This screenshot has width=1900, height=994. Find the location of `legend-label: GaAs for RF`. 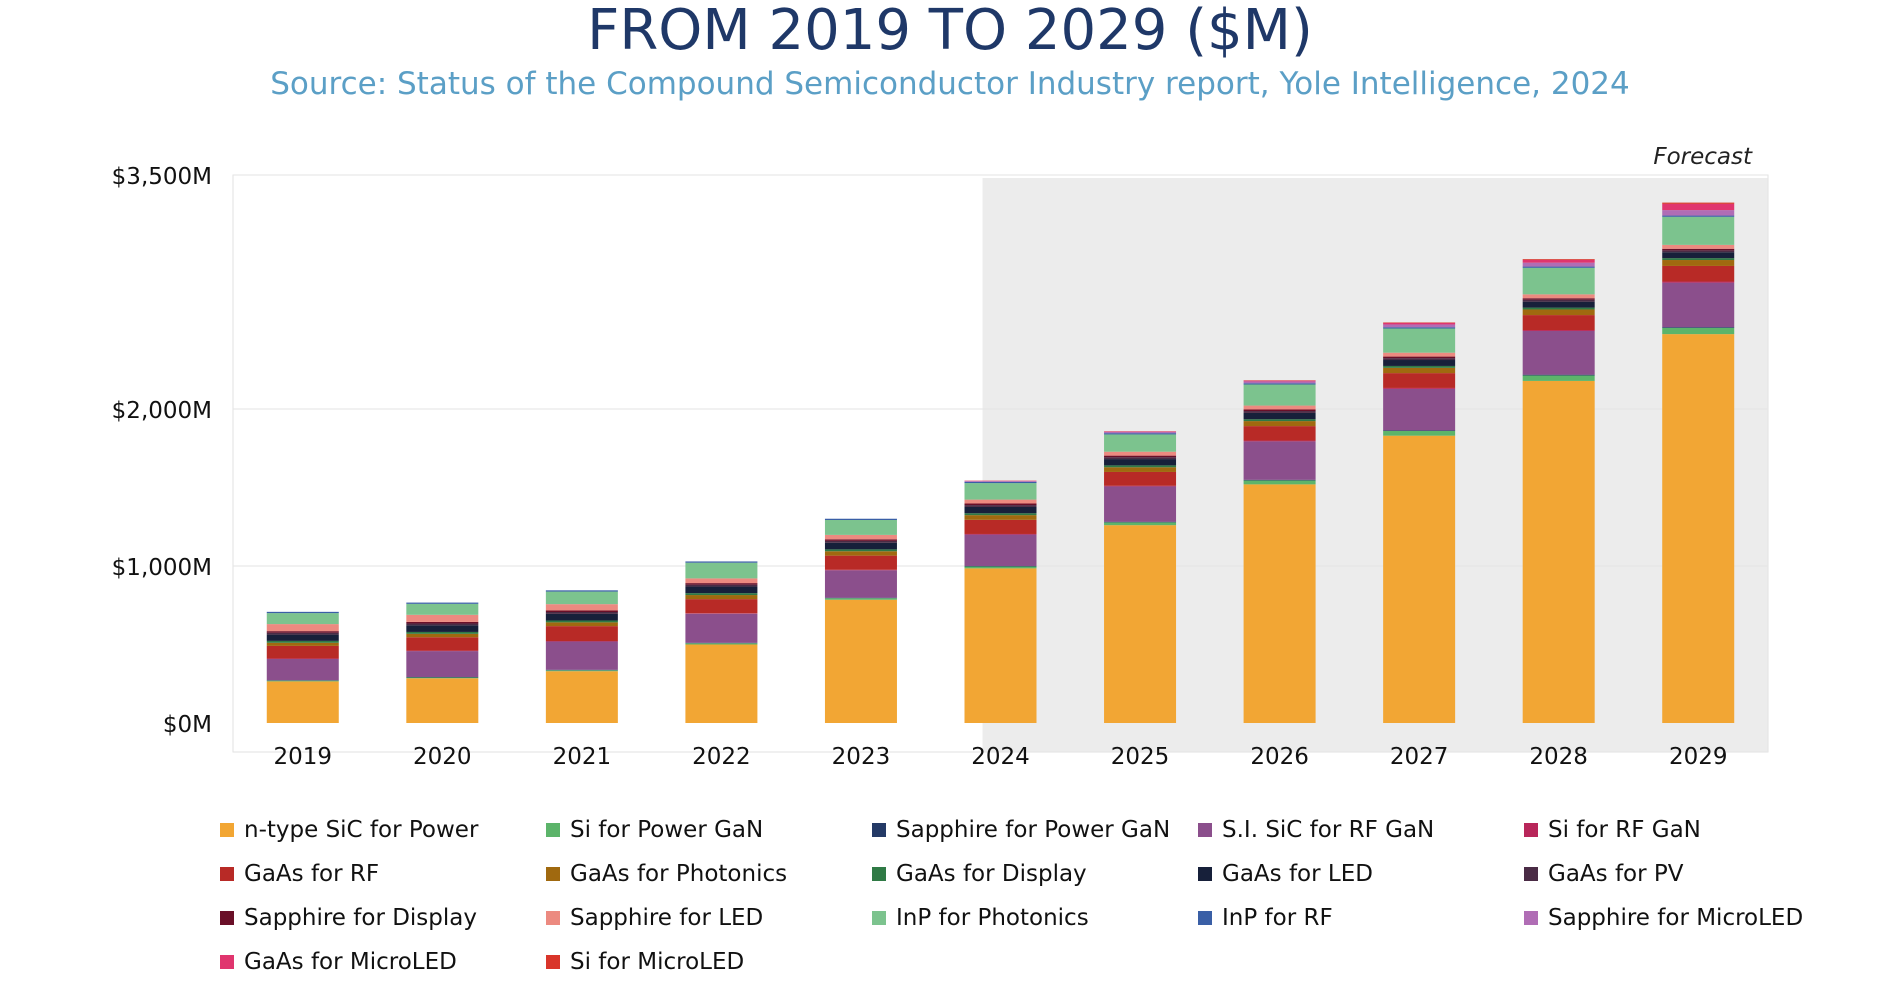

legend-label: GaAs for RF is located at coordinates (312, 874).